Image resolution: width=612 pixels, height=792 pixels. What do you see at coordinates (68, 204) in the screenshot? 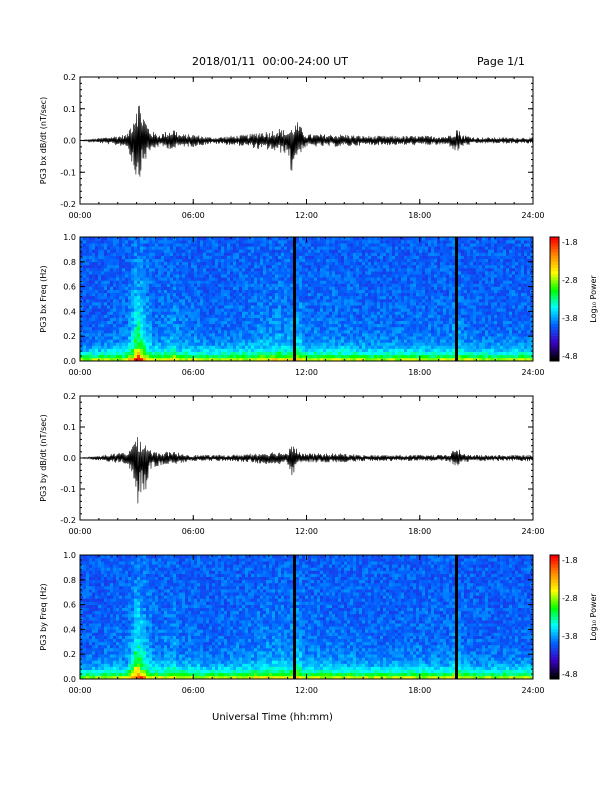
I see `y-tick-label: -0.2` at bounding box center [68, 204].